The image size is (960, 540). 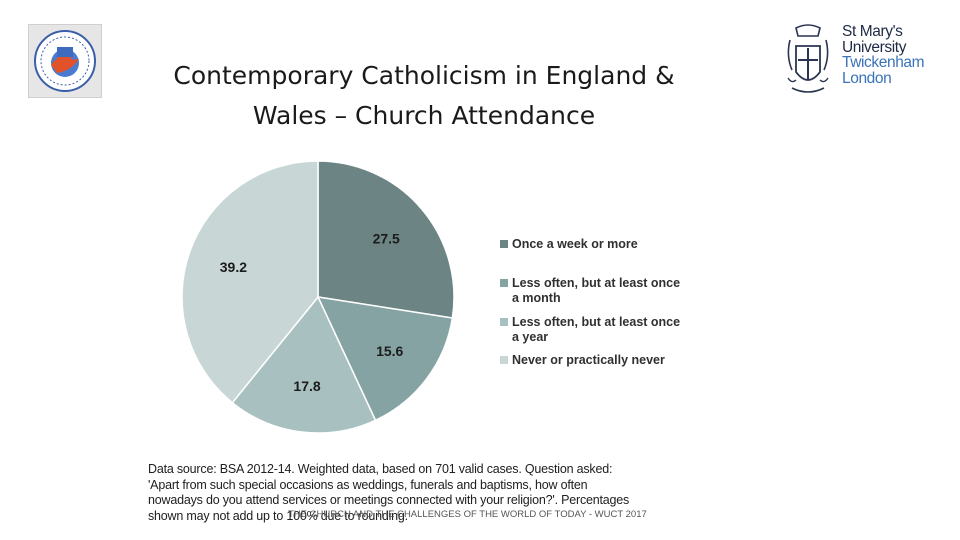 What do you see at coordinates (588, 360) in the screenshot?
I see `legend-label: Never or practically never` at bounding box center [588, 360].